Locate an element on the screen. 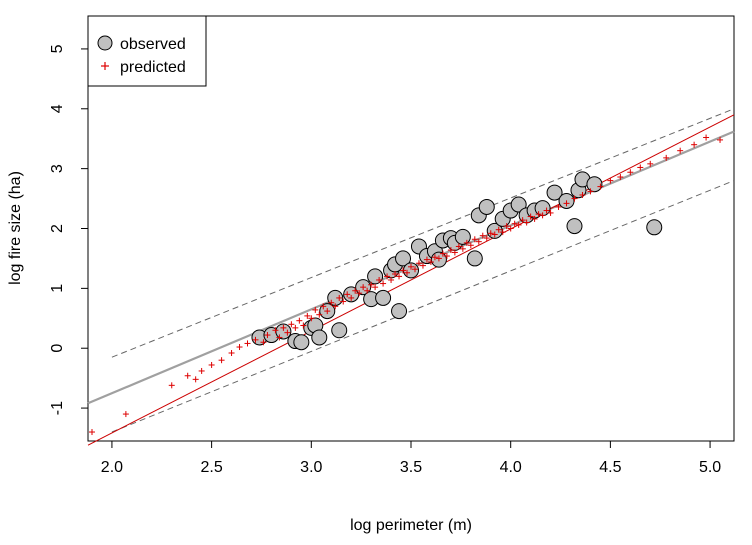  legend-box is located at coordinates (147, 51).